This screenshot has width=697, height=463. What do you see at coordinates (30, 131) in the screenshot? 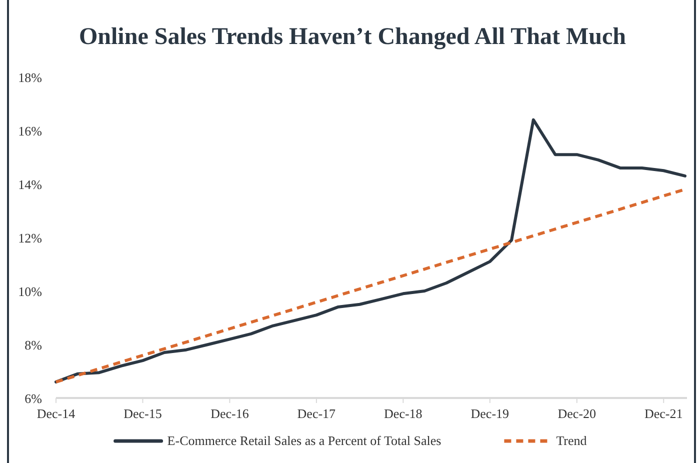
I see `y-tick-label: 16%` at bounding box center [30, 131].